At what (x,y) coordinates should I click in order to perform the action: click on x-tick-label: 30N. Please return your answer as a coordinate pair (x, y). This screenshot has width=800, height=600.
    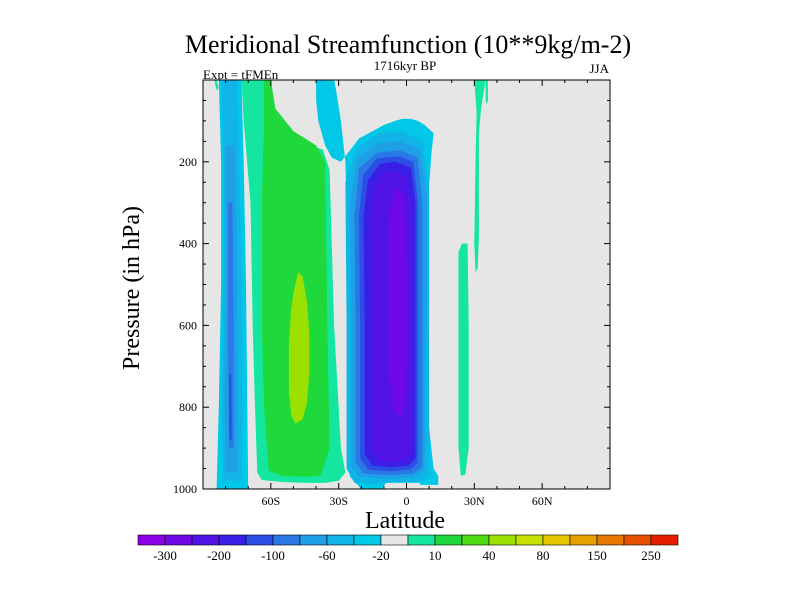
    Looking at the image, I should click on (474, 501).